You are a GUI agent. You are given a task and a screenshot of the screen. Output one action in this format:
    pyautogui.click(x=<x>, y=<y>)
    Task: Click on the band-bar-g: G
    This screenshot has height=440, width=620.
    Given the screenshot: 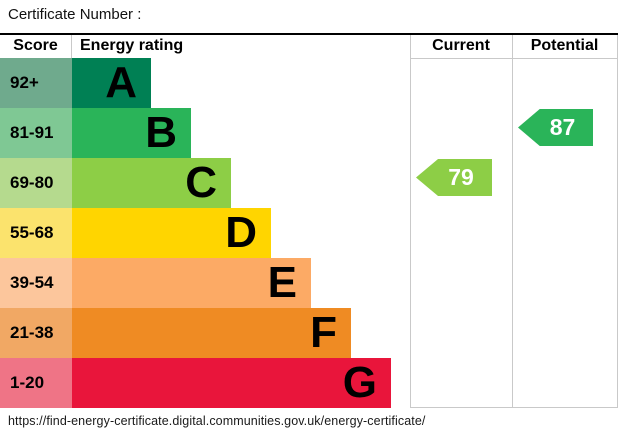 What is the action you would take?
    pyautogui.click(x=231, y=383)
    